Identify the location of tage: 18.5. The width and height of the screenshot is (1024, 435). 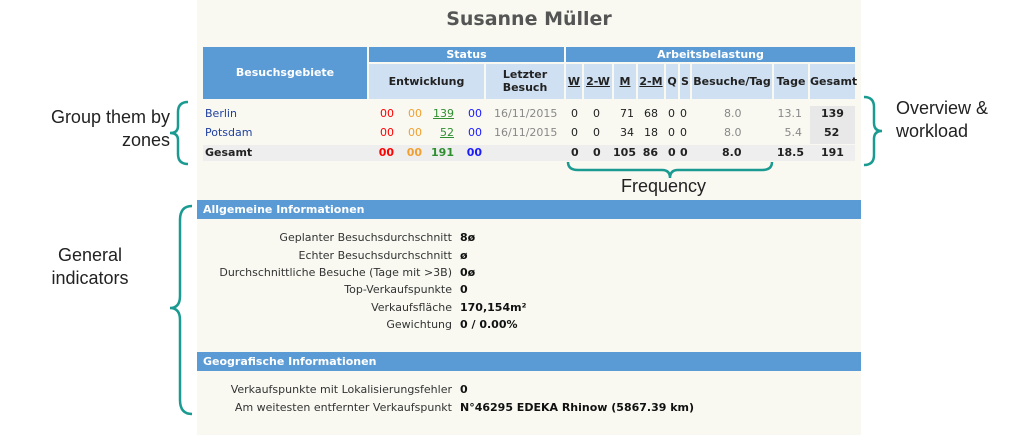
(790, 152).